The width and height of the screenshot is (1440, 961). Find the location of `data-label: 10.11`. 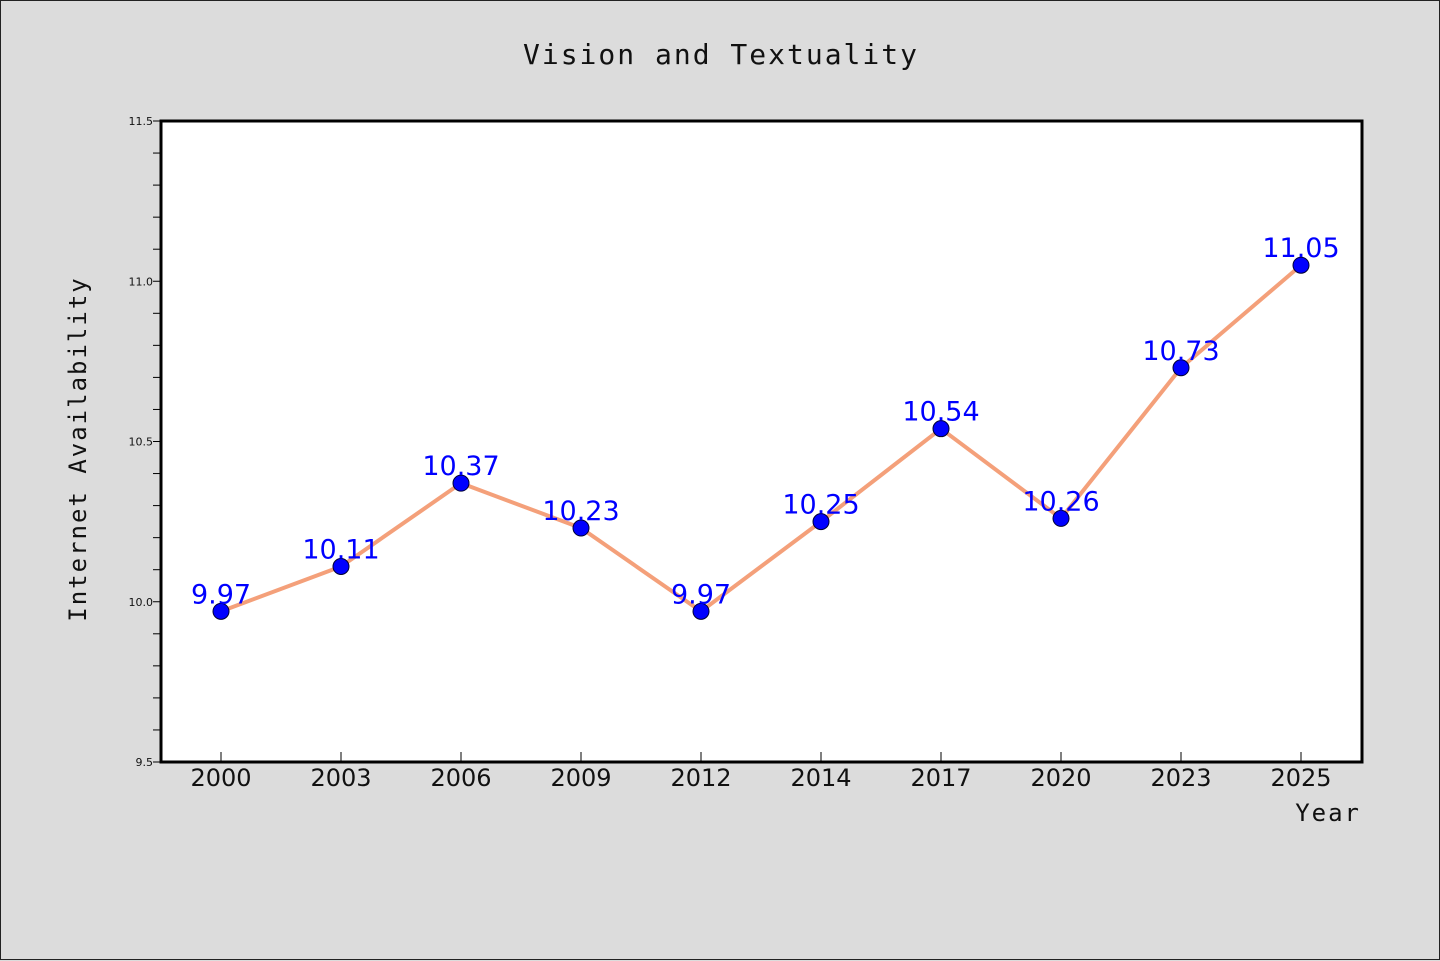

data-label: 10.11 is located at coordinates (340, 549).